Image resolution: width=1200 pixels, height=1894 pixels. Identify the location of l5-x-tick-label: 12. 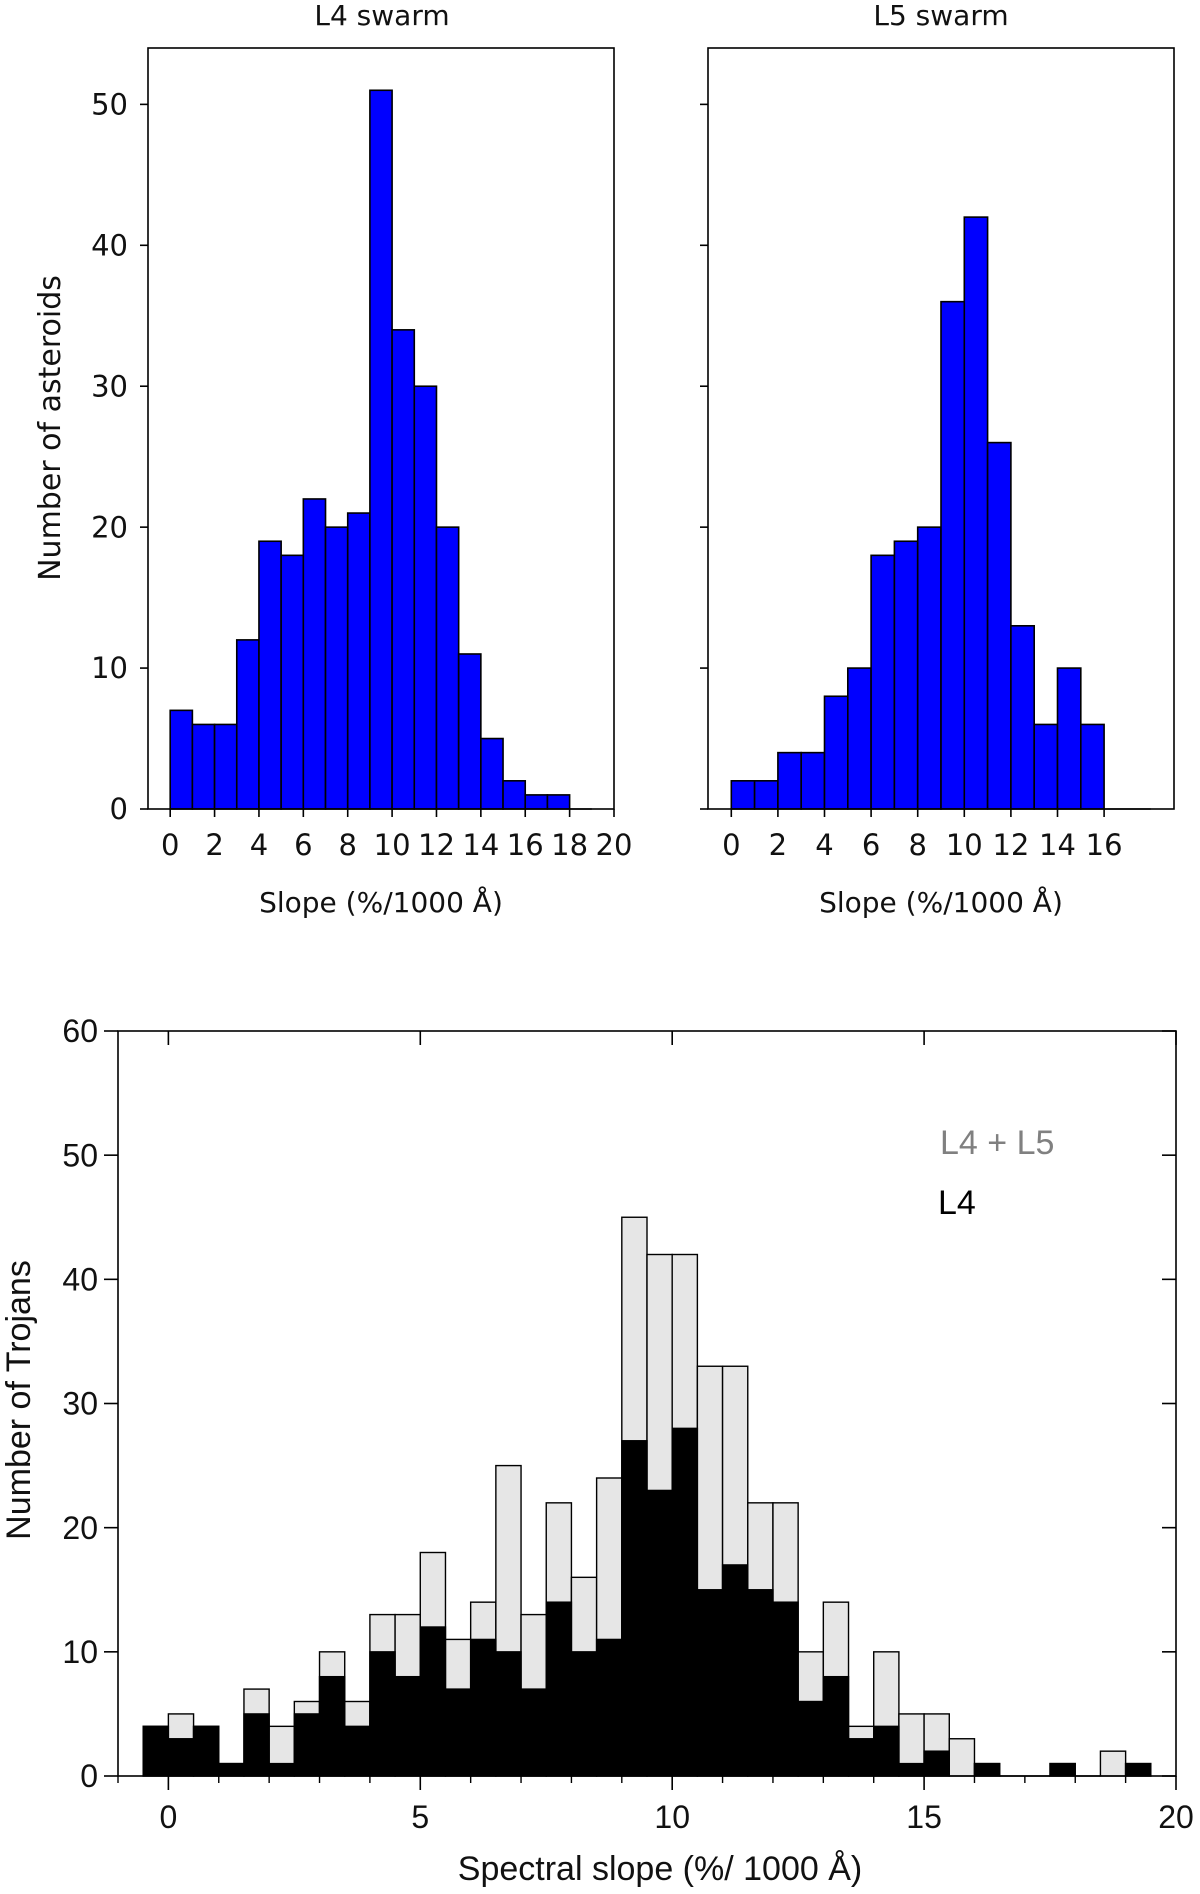
(1010, 845).